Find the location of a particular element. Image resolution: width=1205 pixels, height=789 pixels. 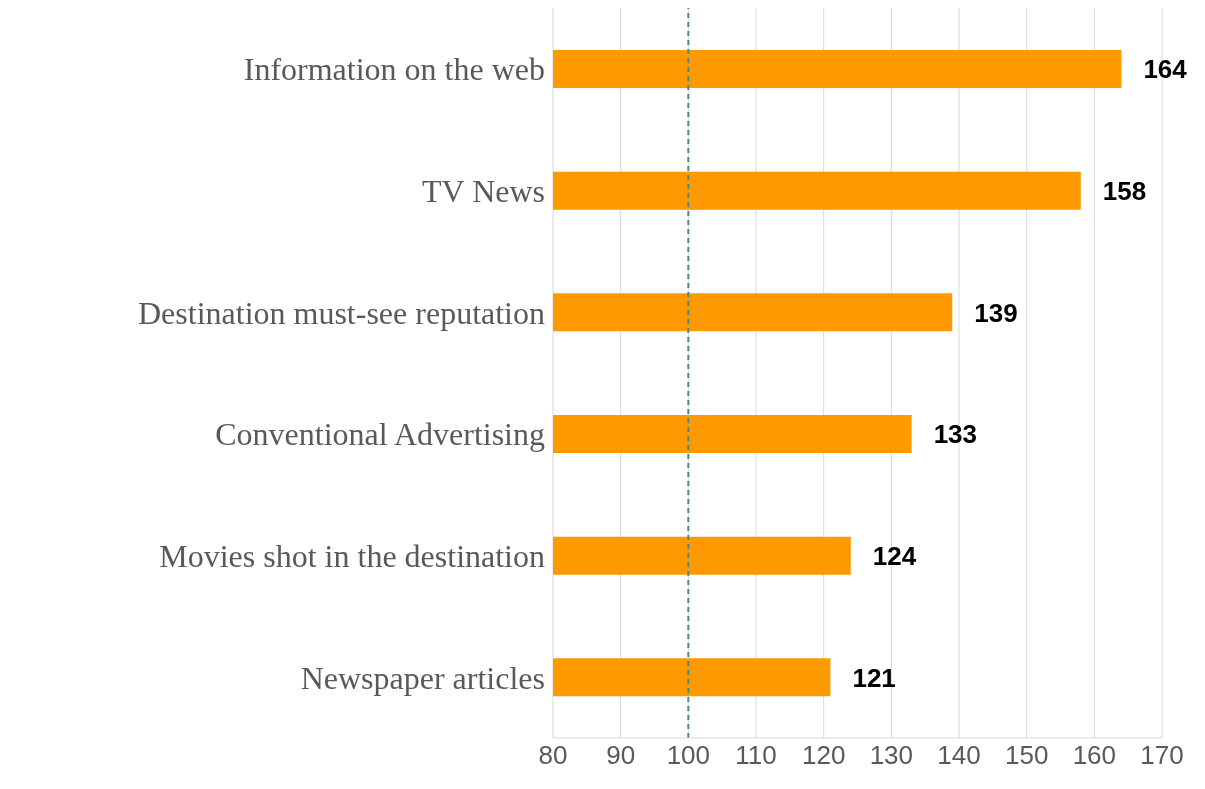

x-tick-label: 160 is located at coordinates (1094, 755).